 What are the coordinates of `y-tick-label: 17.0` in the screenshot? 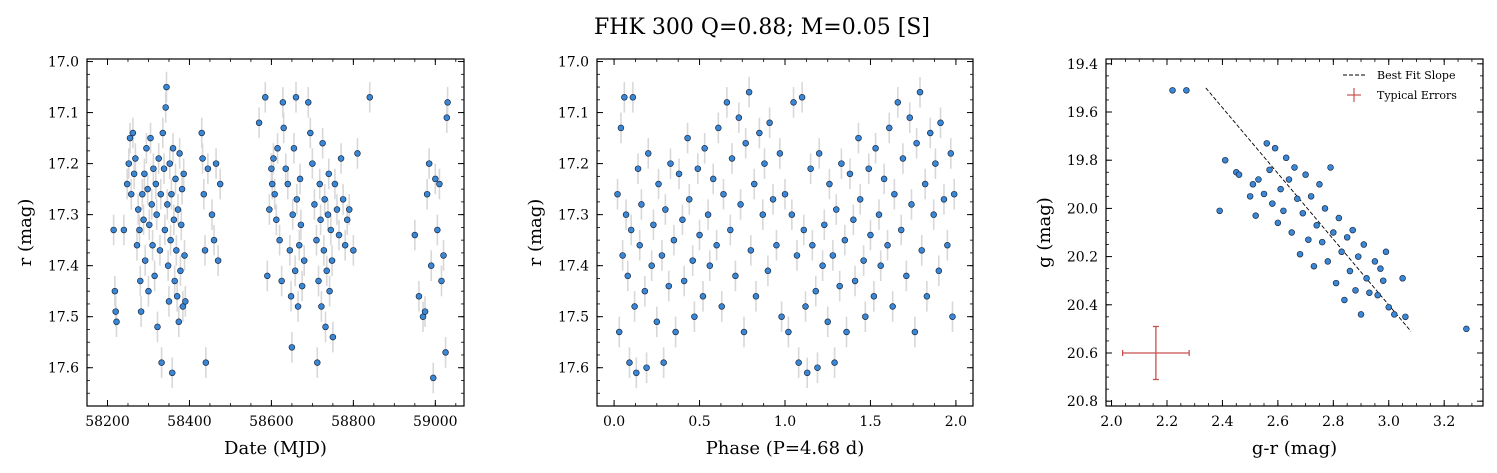 It's located at (63, 63).